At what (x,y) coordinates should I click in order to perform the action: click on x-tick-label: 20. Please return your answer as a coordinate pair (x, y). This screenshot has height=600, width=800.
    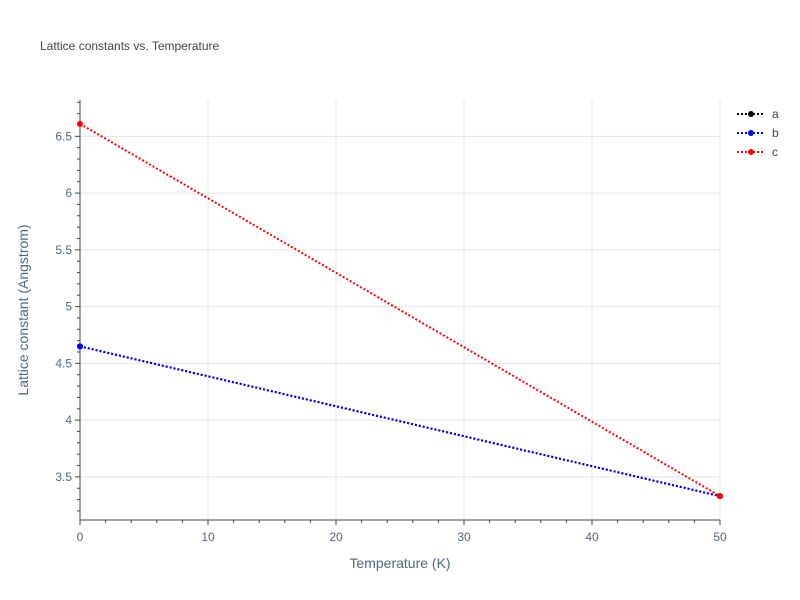
    Looking at the image, I should click on (336, 537).